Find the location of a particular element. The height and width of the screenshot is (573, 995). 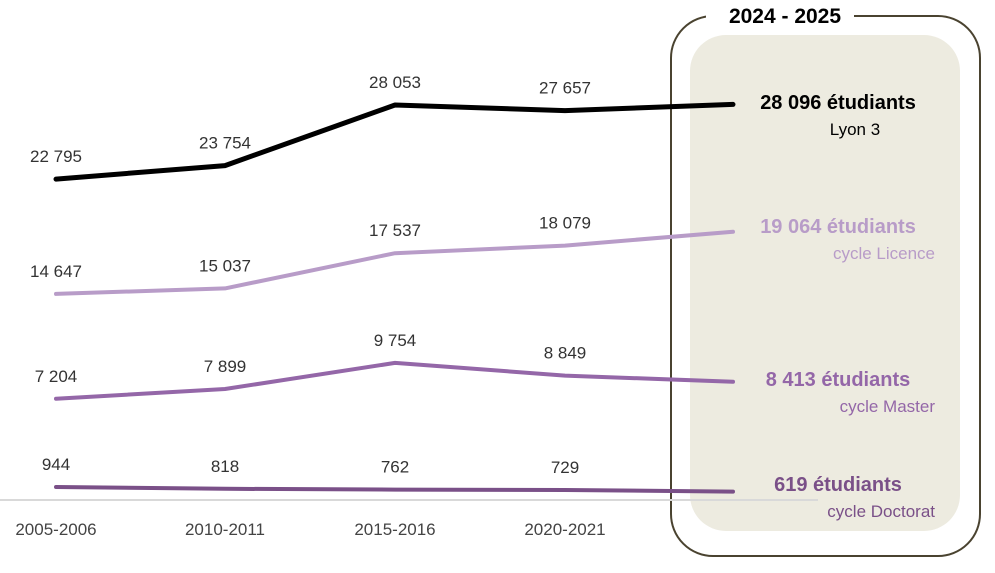

data-label: 762 is located at coordinates (395, 467).